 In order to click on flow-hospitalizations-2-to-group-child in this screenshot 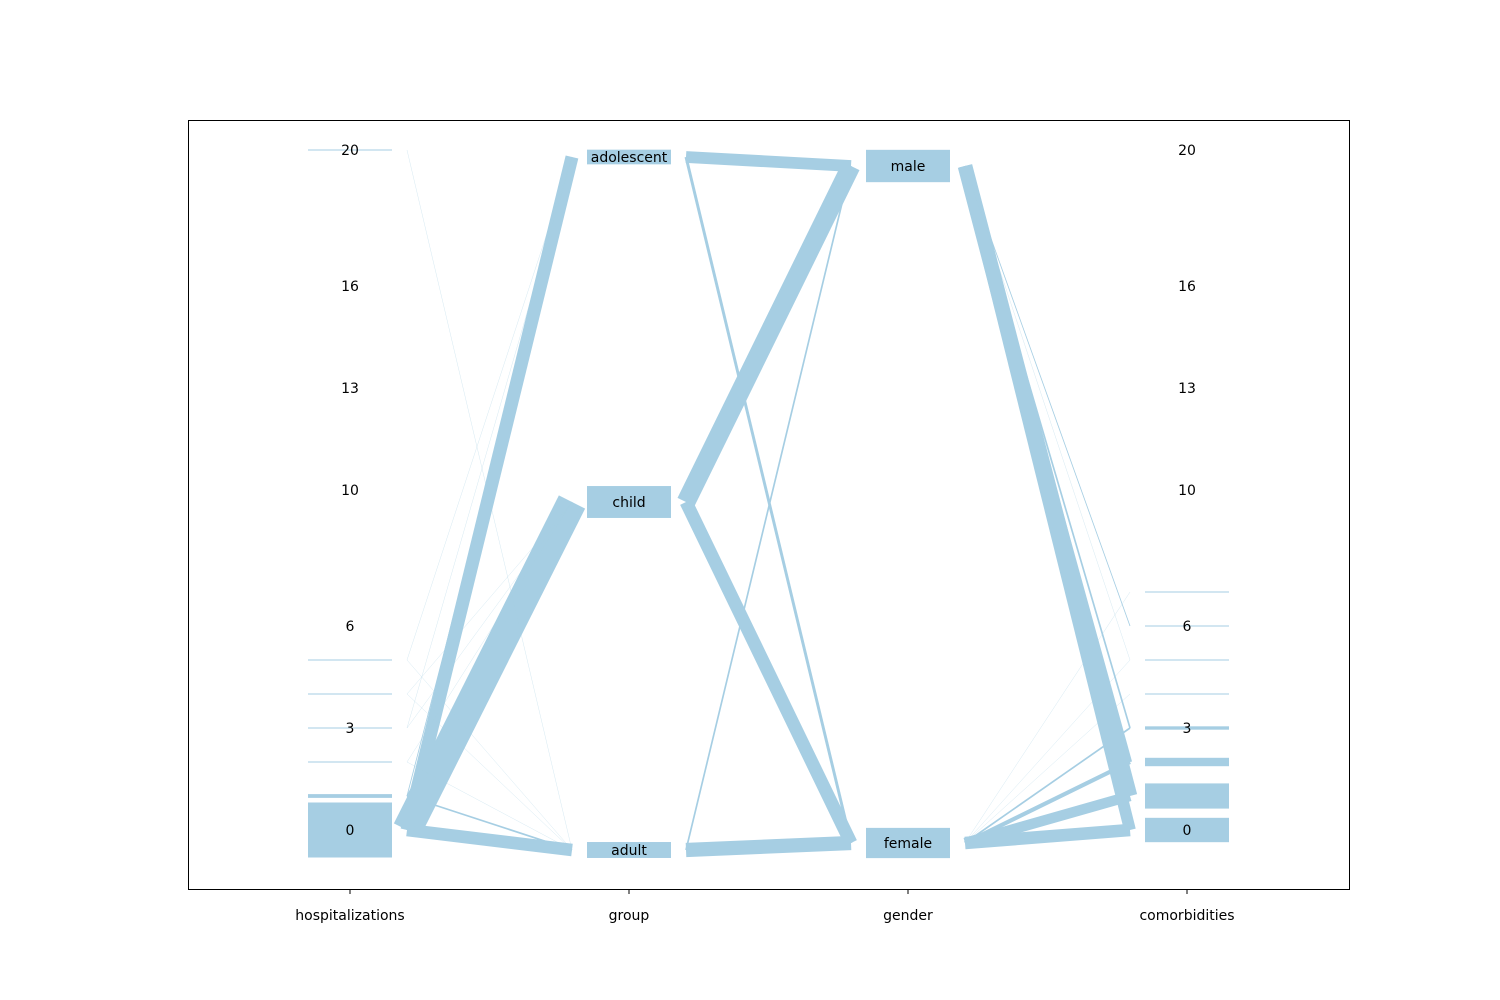, I will do `click(489, 632)`.